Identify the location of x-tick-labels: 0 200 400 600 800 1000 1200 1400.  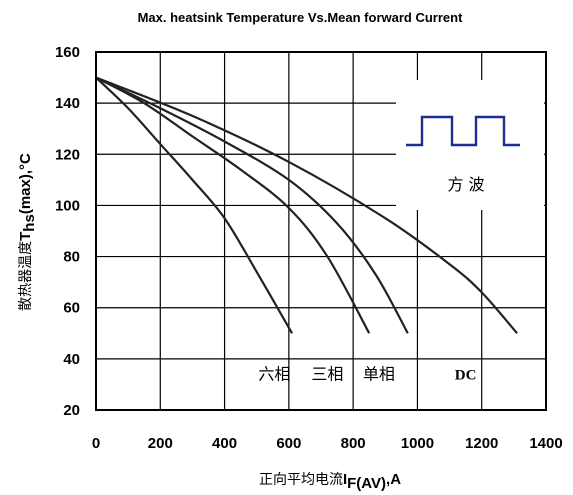
(327, 443).